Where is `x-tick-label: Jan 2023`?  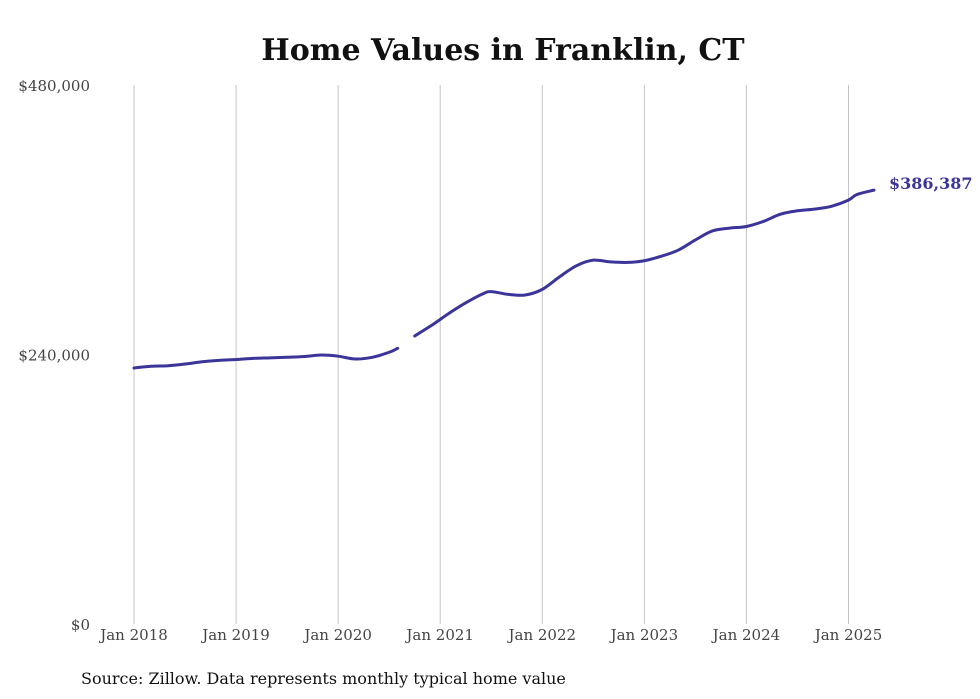 x-tick-label: Jan 2023 is located at coordinates (644, 635).